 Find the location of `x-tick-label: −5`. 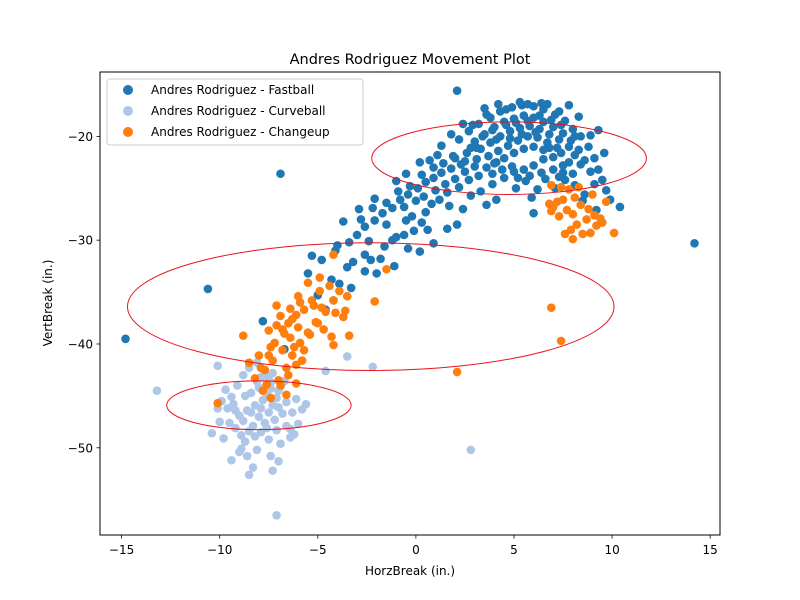

x-tick-label: −5 is located at coordinates (318, 550).